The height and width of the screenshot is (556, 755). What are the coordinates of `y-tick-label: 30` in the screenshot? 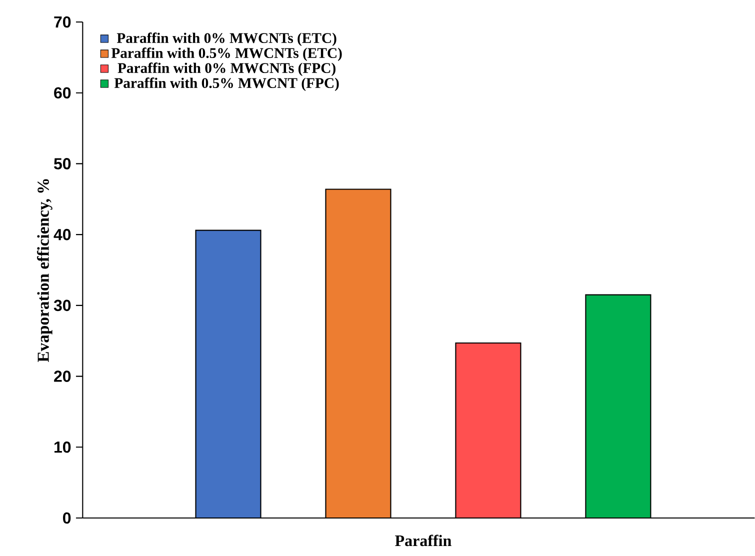 It's located at (62, 306).